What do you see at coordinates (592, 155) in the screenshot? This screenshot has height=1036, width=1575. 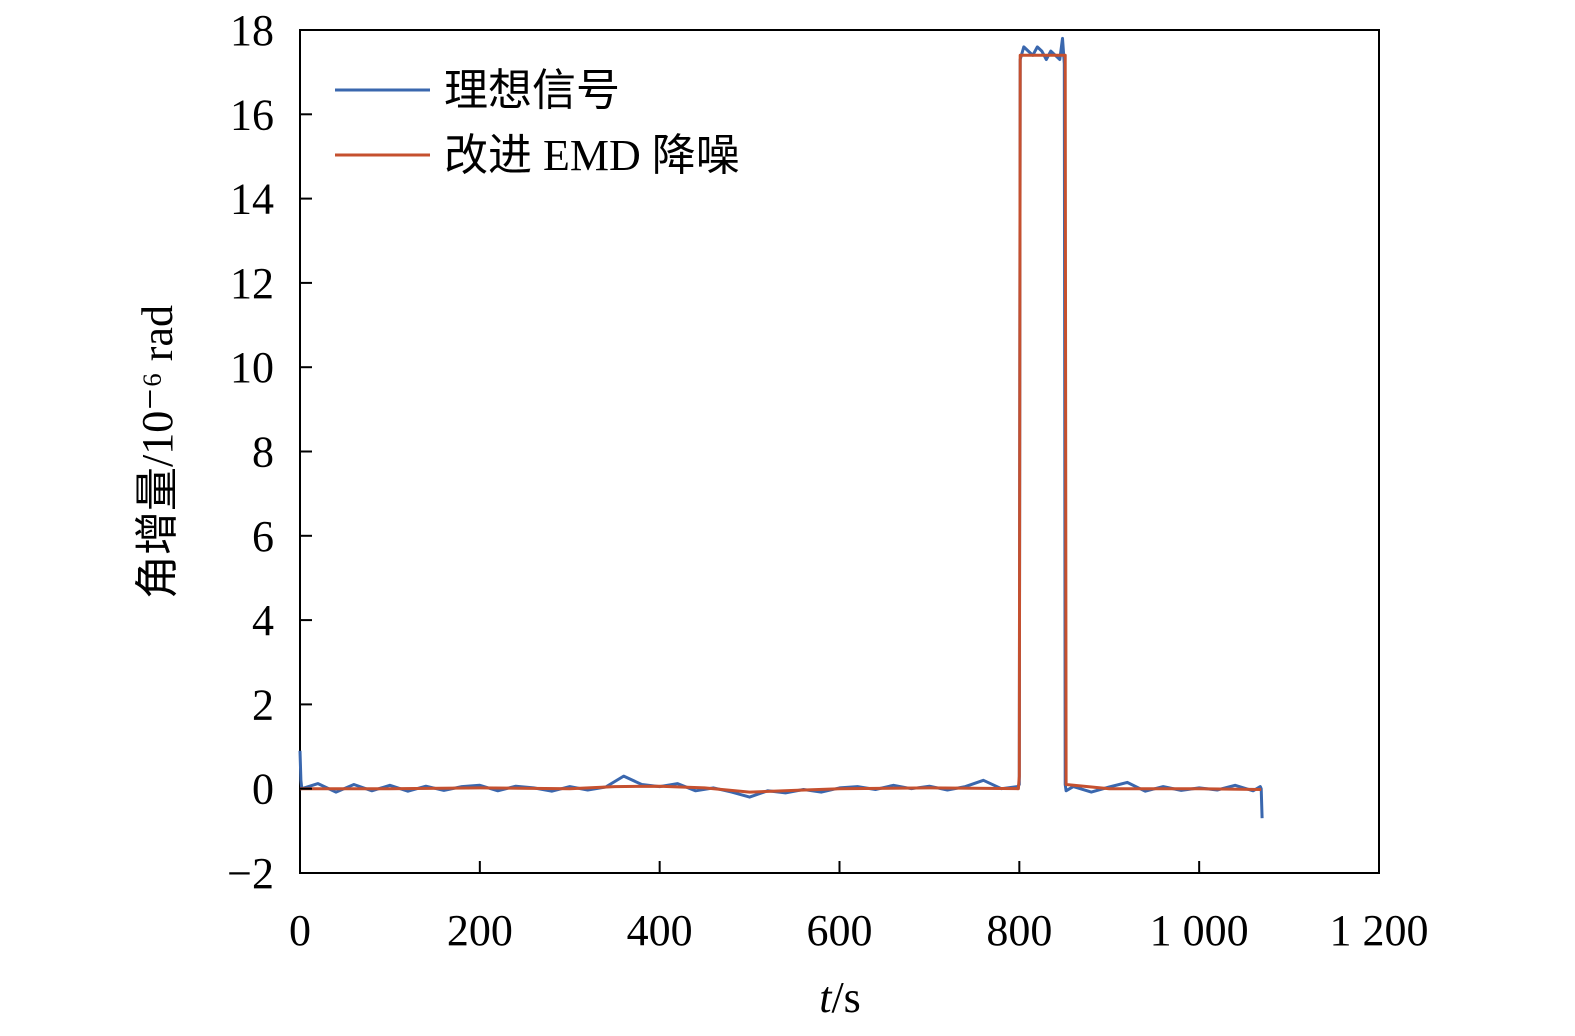 I see `legend-label-emd: 改进 EMD 降噪` at bounding box center [592, 155].